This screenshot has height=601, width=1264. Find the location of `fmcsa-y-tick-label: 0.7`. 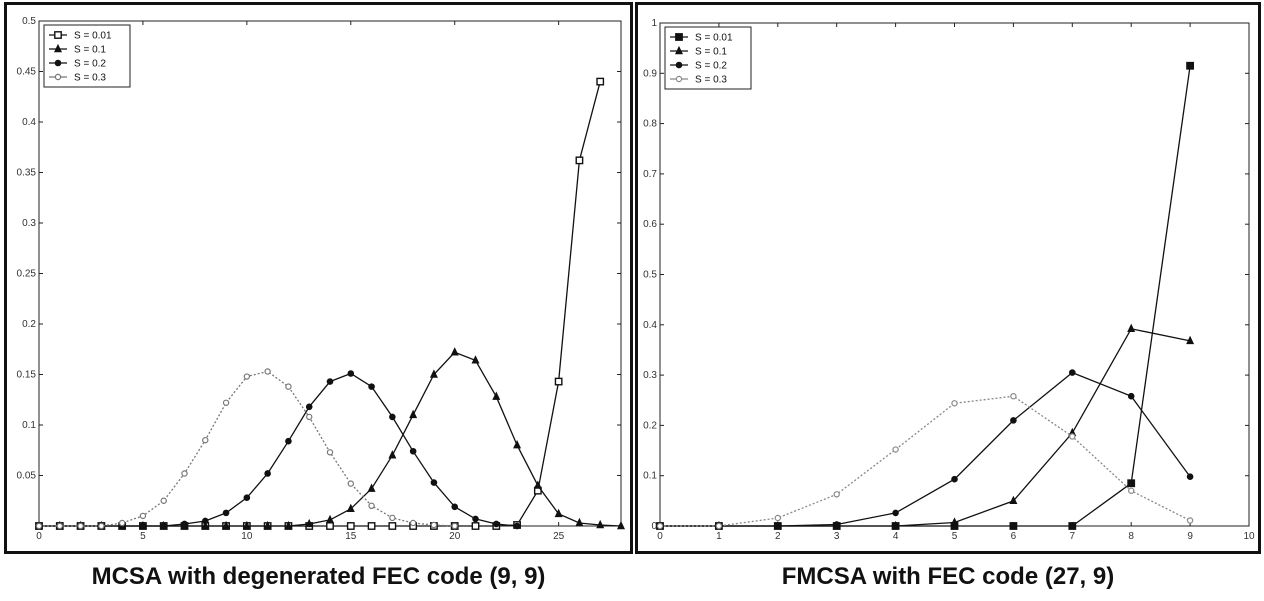

fmcsa-y-tick-label: 0.7 is located at coordinates (650, 174).